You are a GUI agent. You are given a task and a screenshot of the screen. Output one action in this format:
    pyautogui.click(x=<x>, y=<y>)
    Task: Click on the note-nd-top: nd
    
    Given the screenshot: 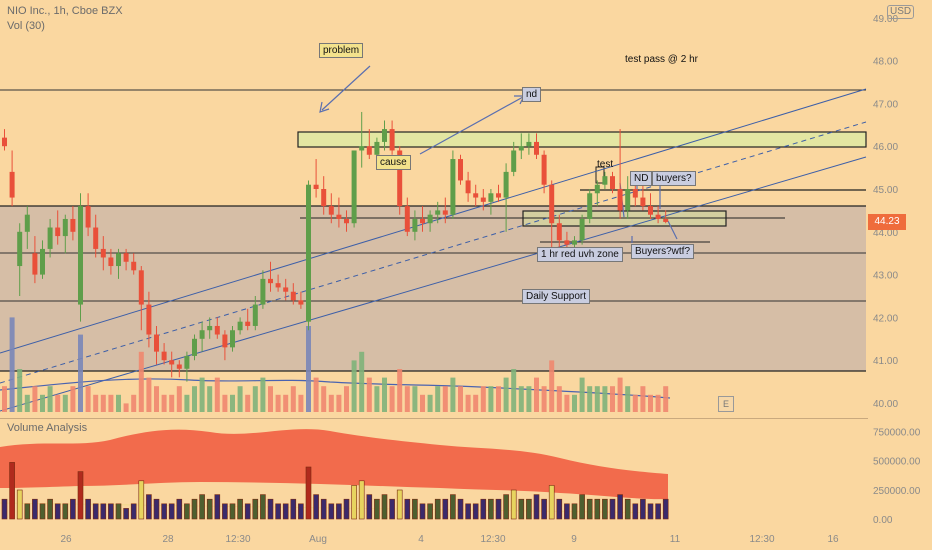 What is the action you would take?
    pyautogui.click(x=532, y=94)
    